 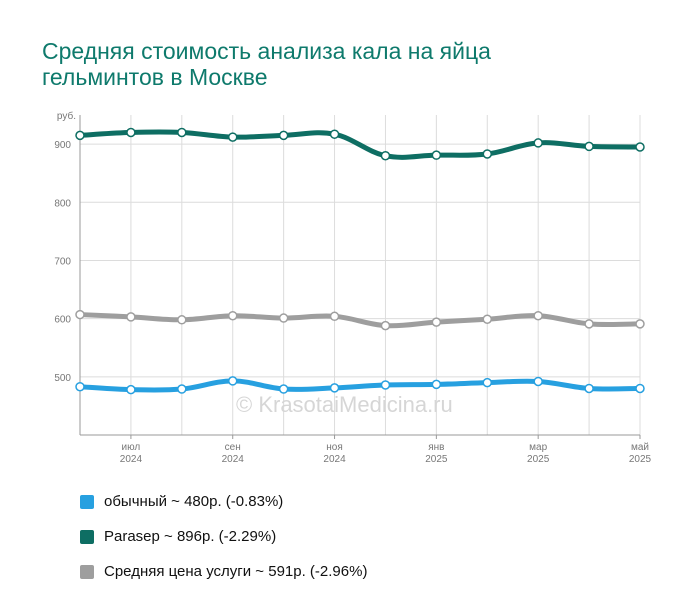 What do you see at coordinates (266, 51) in the screenshot?
I see `chart-title-line-1: Средняя стоимость анализа кала на яйца` at bounding box center [266, 51].